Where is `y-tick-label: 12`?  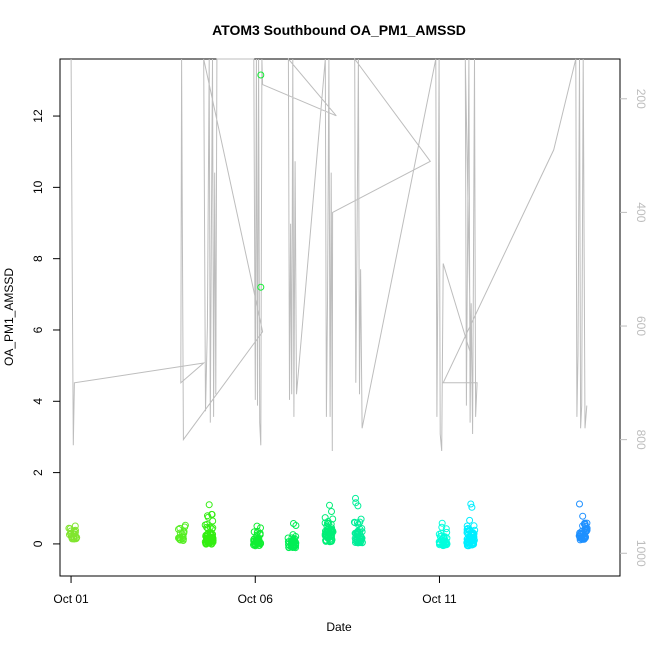
y-tick-label: 12 is located at coordinates (38, 116).